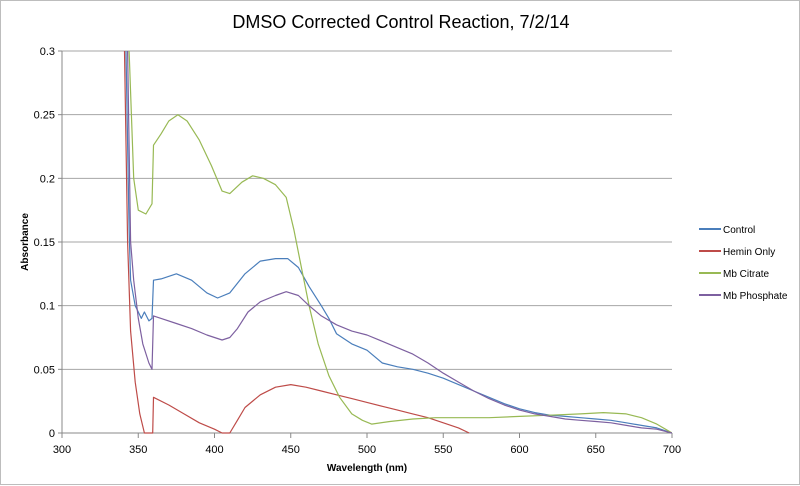 This screenshot has height=486, width=800. I want to click on legend-label: Mb Phosphate, so click(755, 296).